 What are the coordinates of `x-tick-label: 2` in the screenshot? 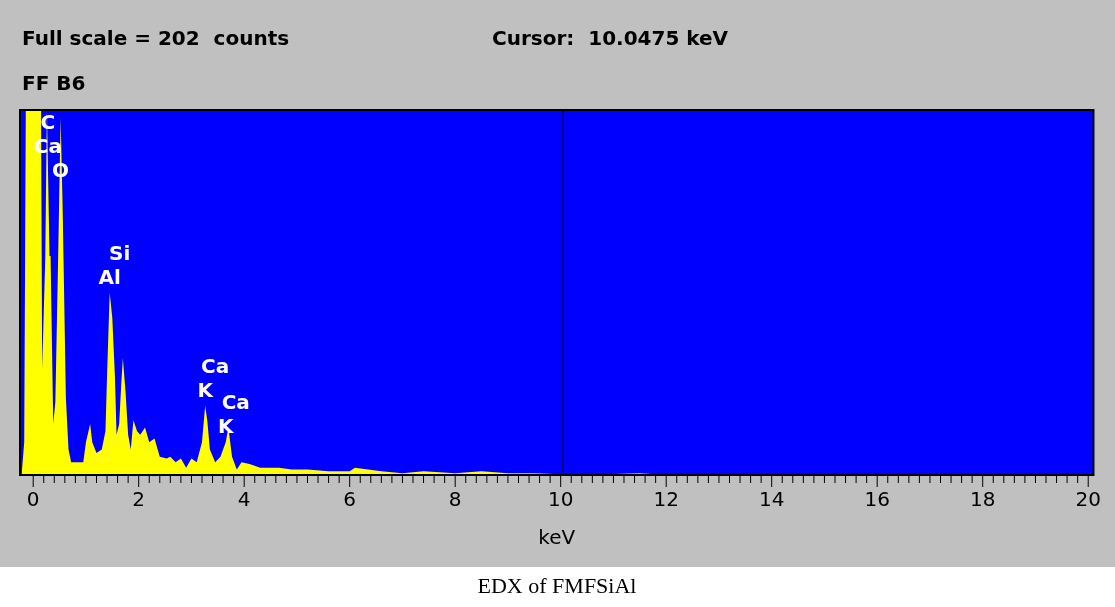 It's located at (139, 499).